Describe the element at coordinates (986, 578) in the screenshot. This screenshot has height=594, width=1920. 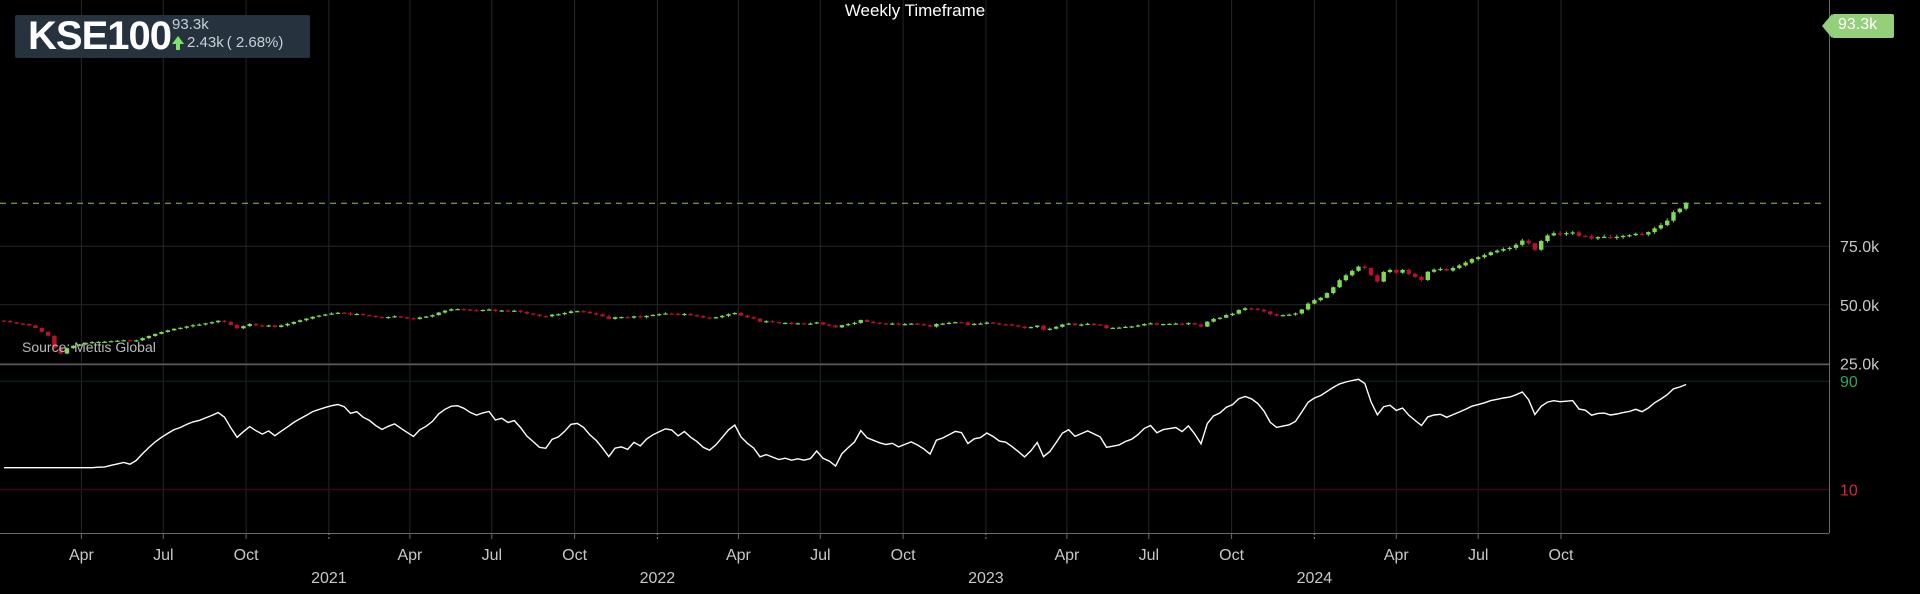
I see `year-label: 2023` at that location.